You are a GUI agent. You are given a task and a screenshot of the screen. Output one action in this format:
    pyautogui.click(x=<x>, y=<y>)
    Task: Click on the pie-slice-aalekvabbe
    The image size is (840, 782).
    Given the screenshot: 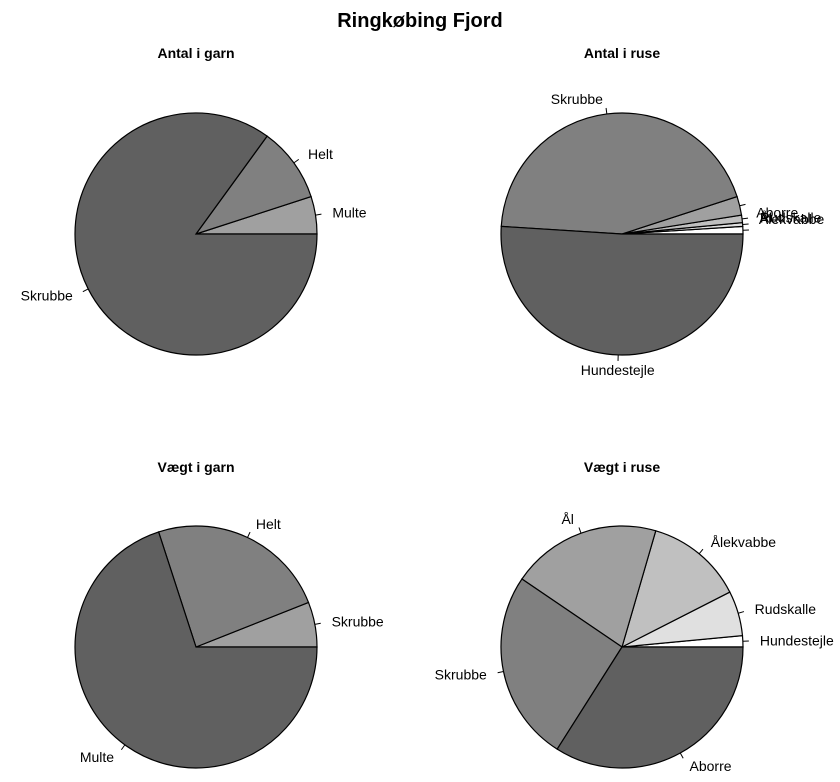 What is the action you would take?
    pyautogui.click(x=676, y=589)
    